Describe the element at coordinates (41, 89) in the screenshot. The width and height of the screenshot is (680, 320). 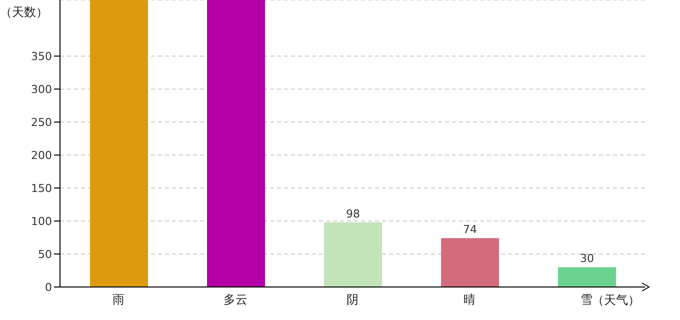
I see `y-tick-label: 300` at that location.